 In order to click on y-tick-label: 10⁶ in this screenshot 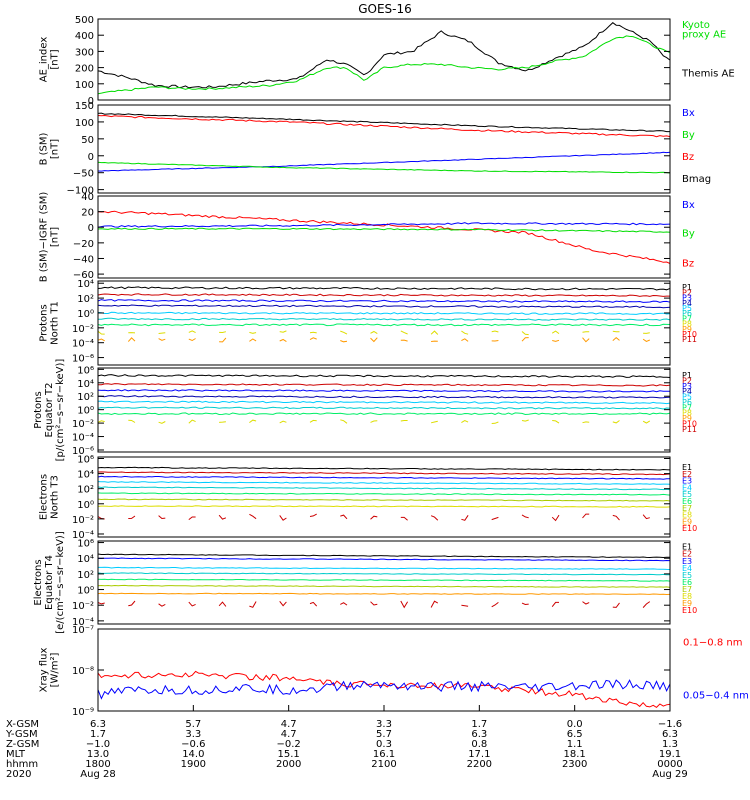, I will do `click(85, 544)`.